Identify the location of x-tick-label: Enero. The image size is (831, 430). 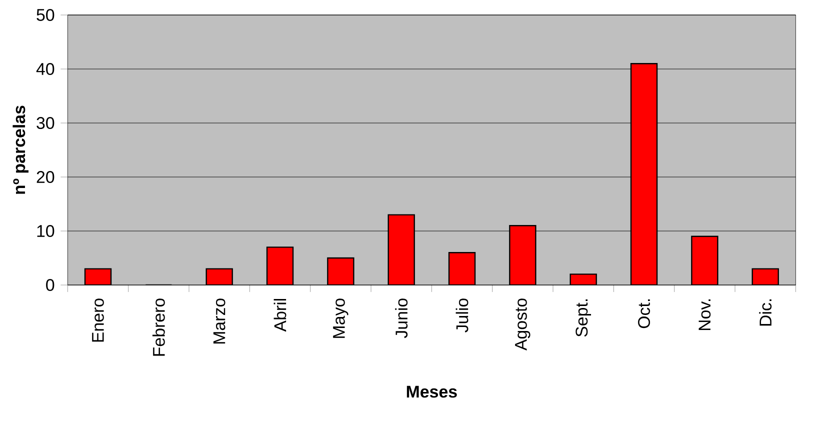
(98, 320).